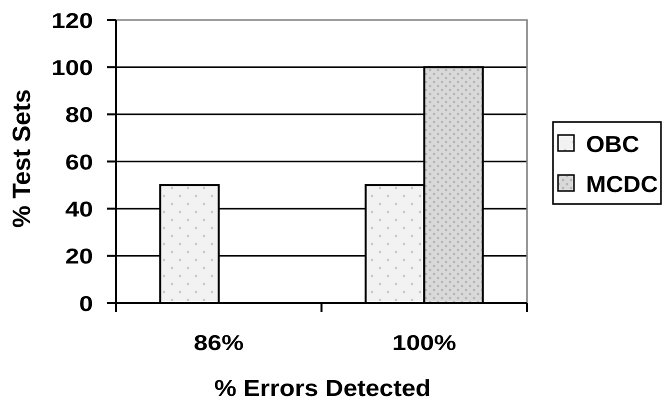  Describe the element at coordinates (86, 303) in the screenshot. I see `y-tick-label: 0` at that location.